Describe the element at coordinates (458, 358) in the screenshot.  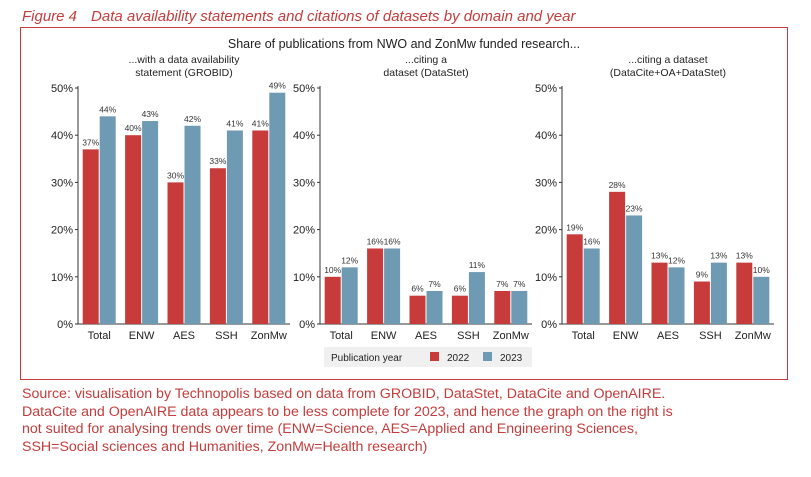
I see `legend-label-2022: 2022` at that location.